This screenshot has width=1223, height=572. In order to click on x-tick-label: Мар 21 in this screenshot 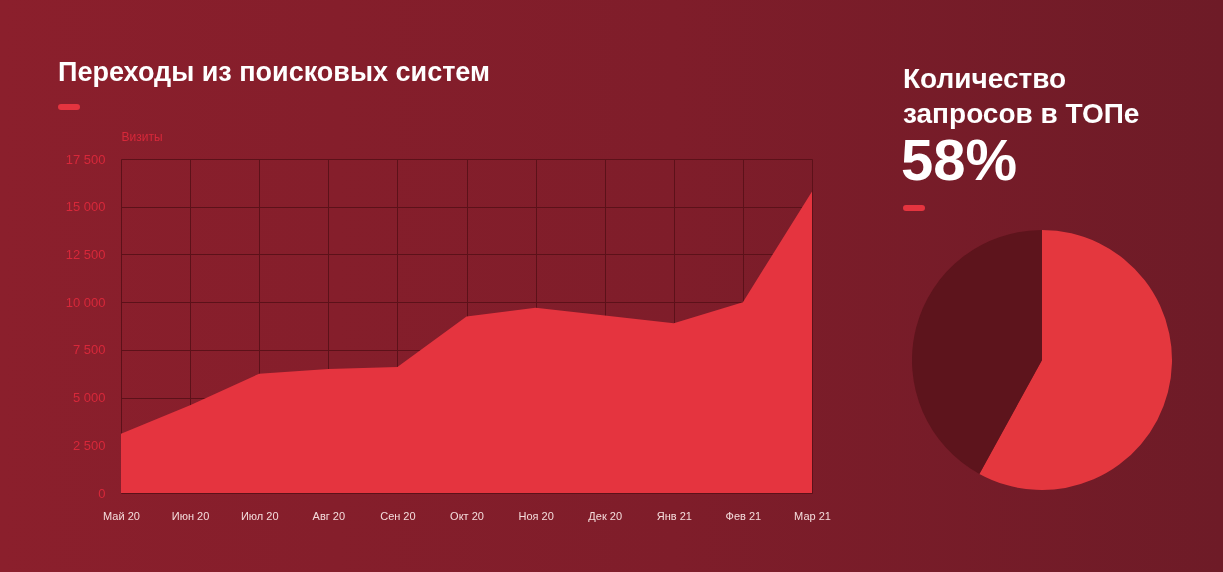, I will do `click(812, 515)`.